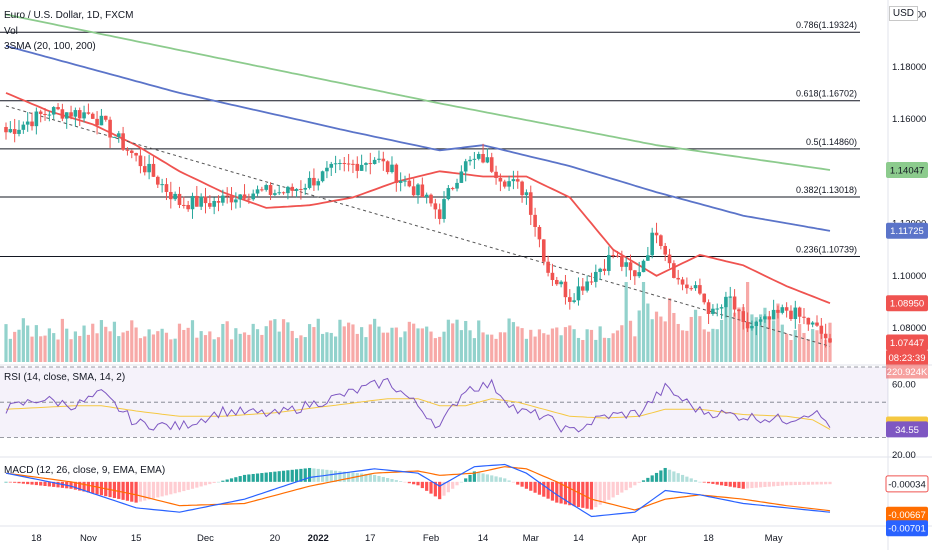 The width and height of the screenshot is (932, 555). Describe the element at coordinates (418, 489) in the screenshot. I see `macd-signal-line` at that location.